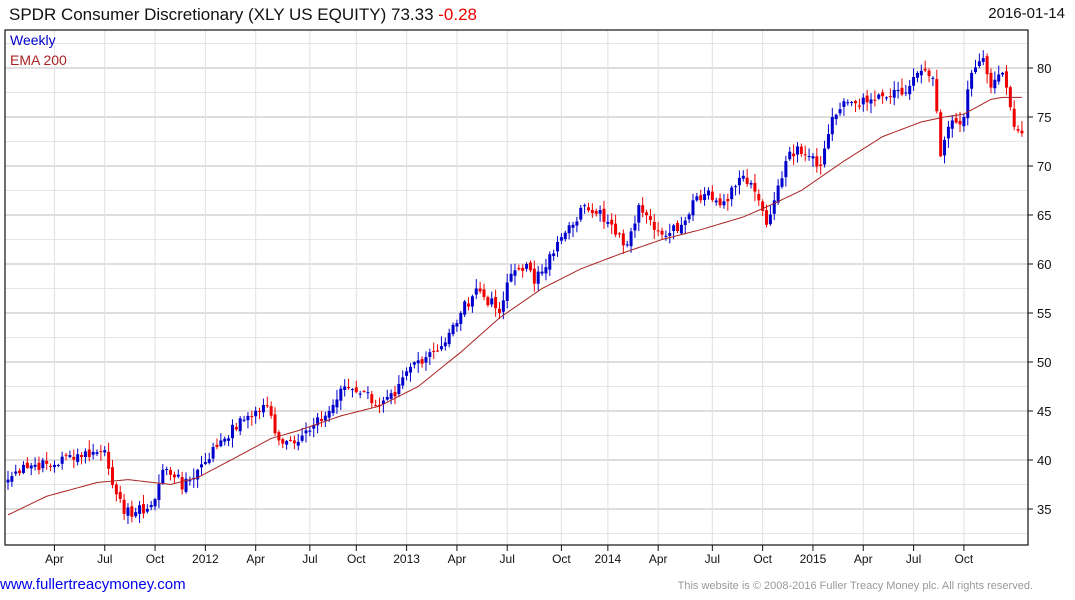 This screenshot has height=600, width=1075. What do you see at coordinates (93, 584) in the screenshot?
I see `site-link: www.fullertreacymoney.com` at bounding box center [93, 584].